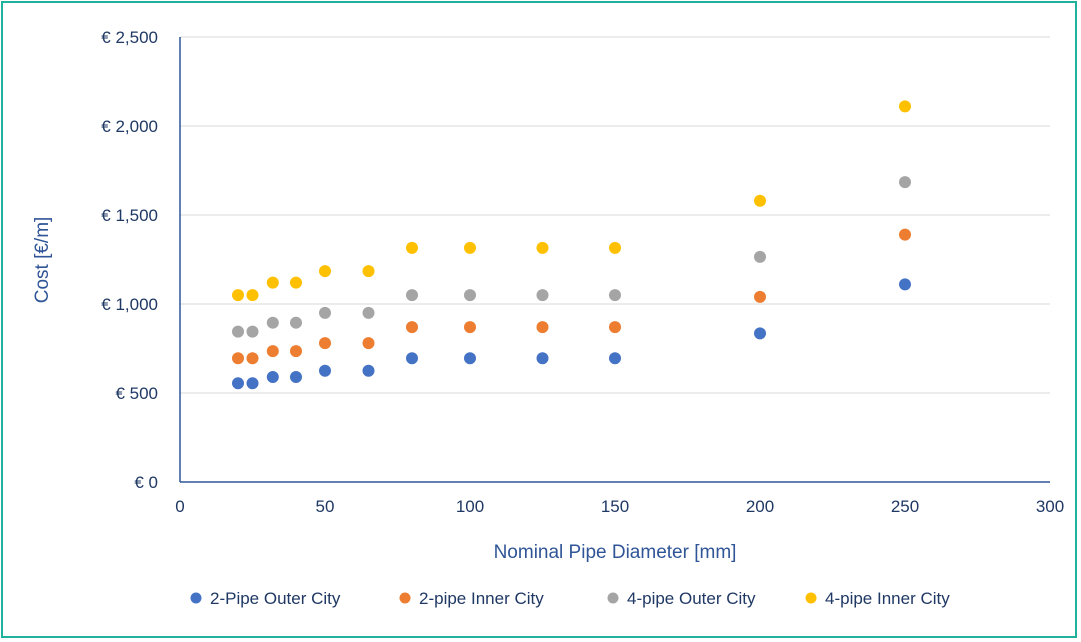 The width and height of the screenshot is (1081, 642). What do you see at coordinates (136, 393) in the screenshot?
I see `y-tick-label: € 500` at bounding box center [136, 393].